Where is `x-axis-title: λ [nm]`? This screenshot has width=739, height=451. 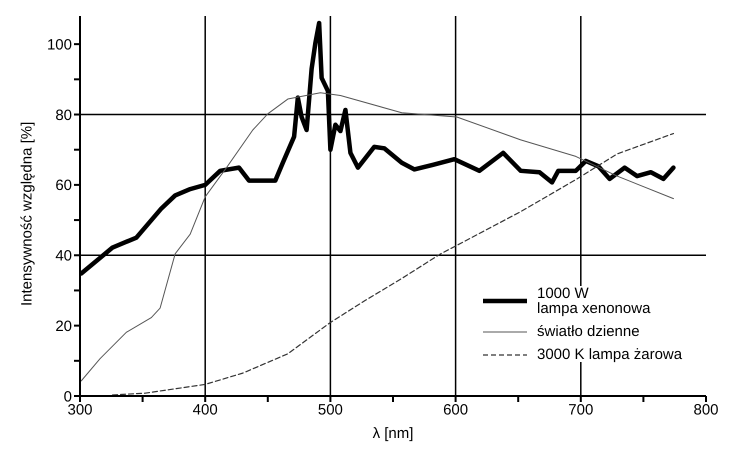 x-axis-title: λ [nm] is located at coordinates (393, 433).